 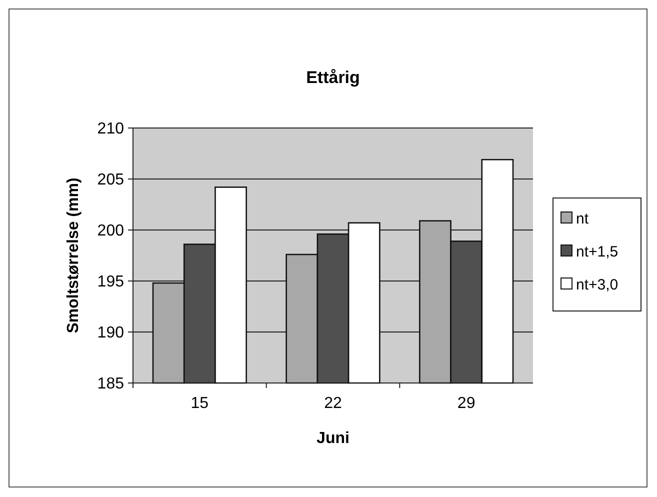 I want to click on x-tick-label: 22, so click(x=333, y=403).